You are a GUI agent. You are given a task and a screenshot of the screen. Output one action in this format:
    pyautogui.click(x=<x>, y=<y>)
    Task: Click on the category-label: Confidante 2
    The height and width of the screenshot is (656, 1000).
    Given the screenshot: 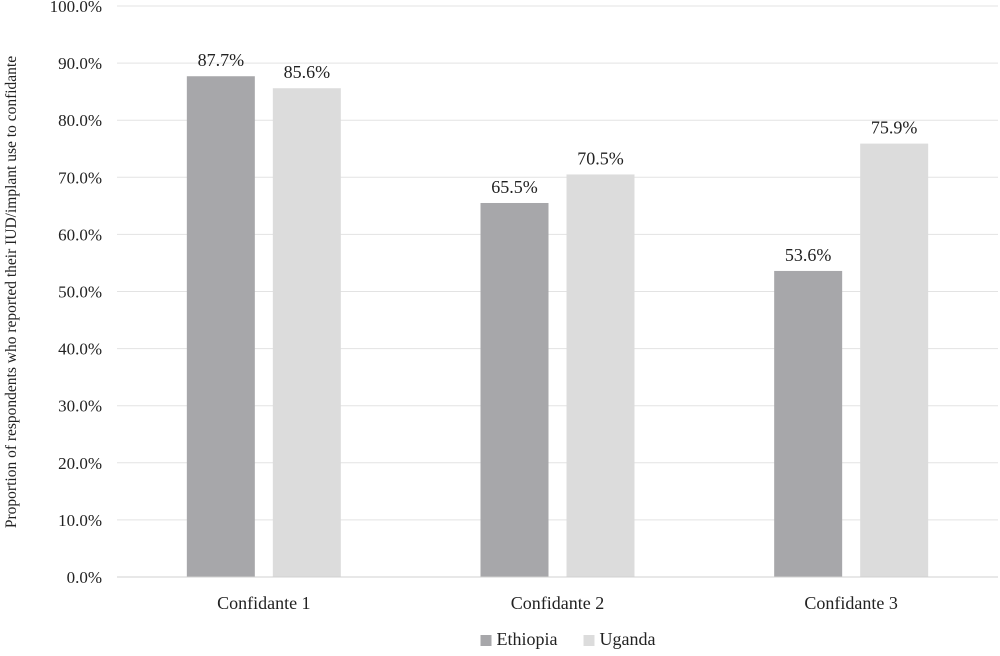 What is the action you would take?
    pyautogui.click(x=557, y=603)
    